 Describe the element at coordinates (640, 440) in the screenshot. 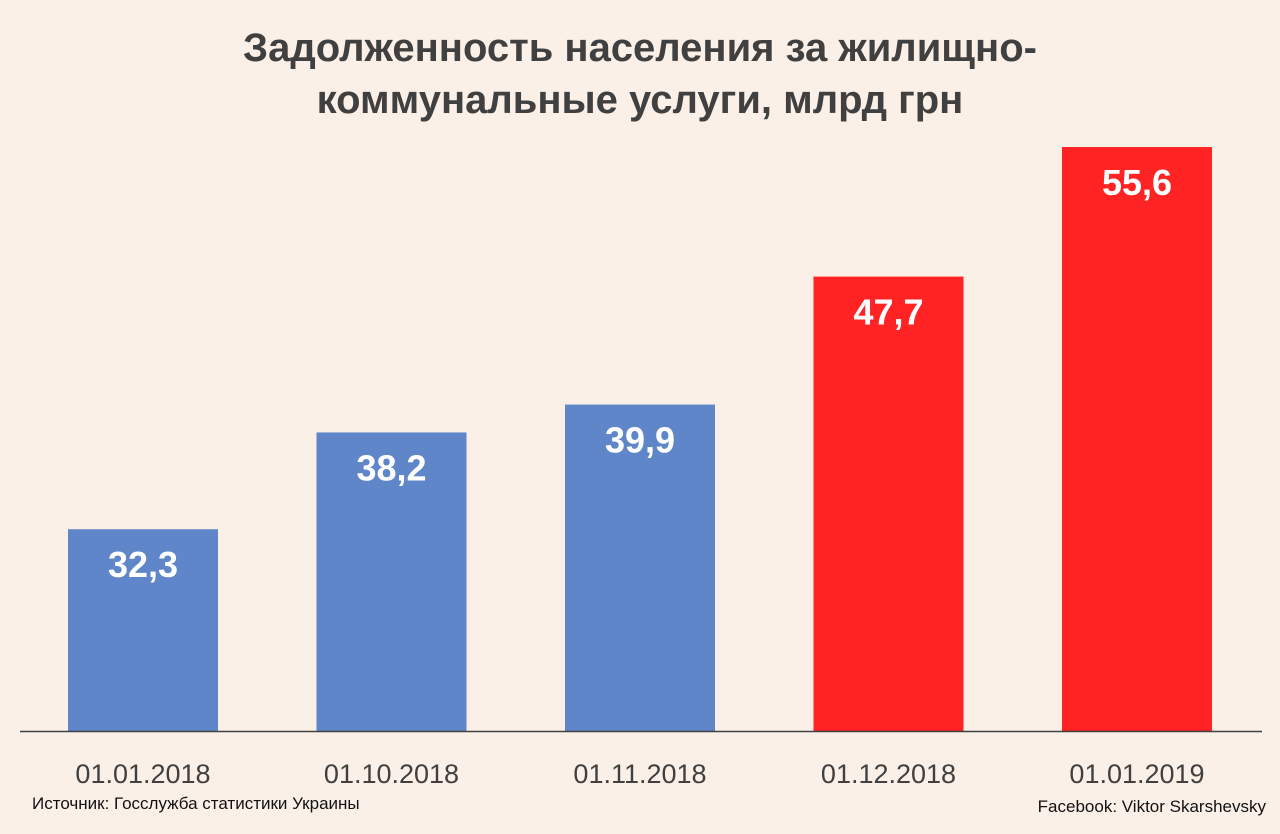

I see `bar-value-label: 39,9` at that location.